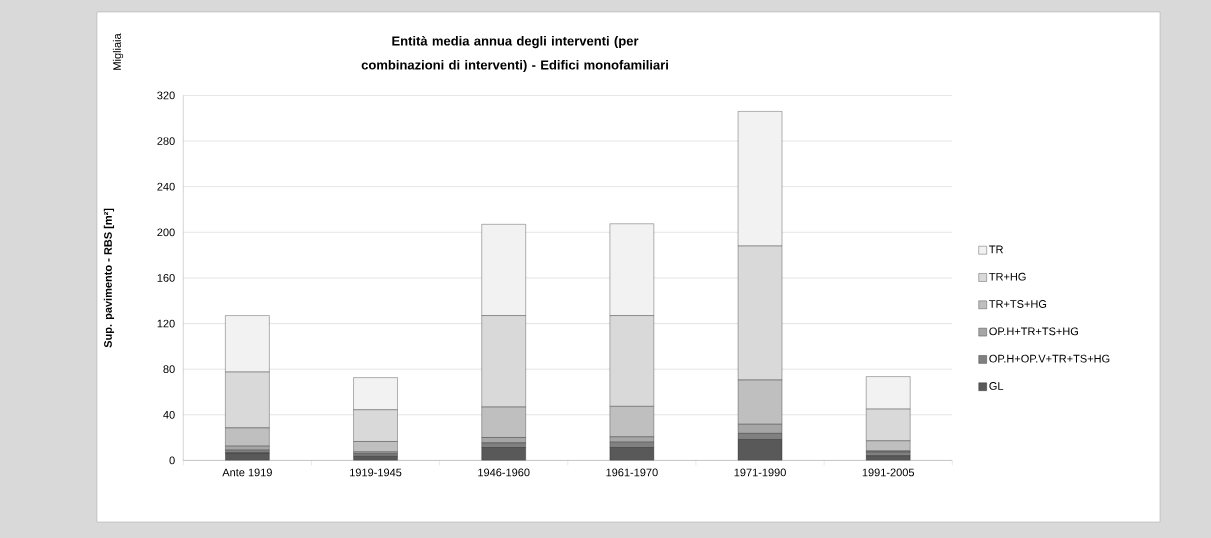 The image size is (1211, 538). What do you see at coordinates (118, 51) in the screenshot?
I see `text: Migliaia` at bounding box center [118, 51].